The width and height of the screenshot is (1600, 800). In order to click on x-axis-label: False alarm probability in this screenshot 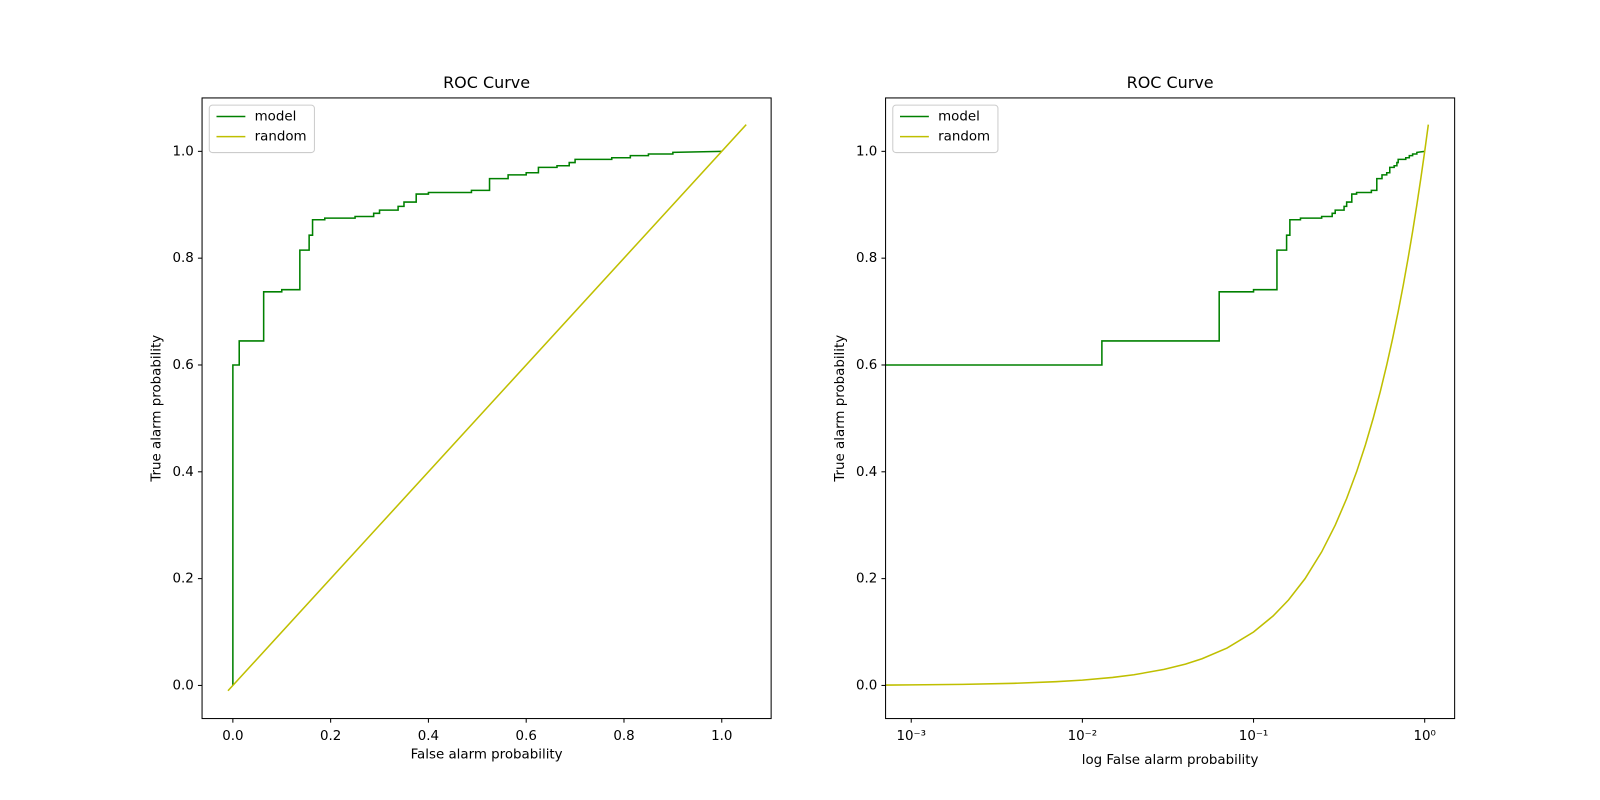, I will do `click(487, 755)`.